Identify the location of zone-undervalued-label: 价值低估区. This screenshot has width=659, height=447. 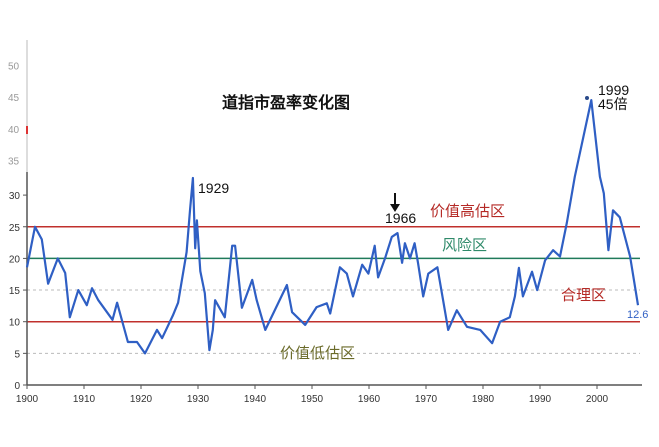
(317, 353).